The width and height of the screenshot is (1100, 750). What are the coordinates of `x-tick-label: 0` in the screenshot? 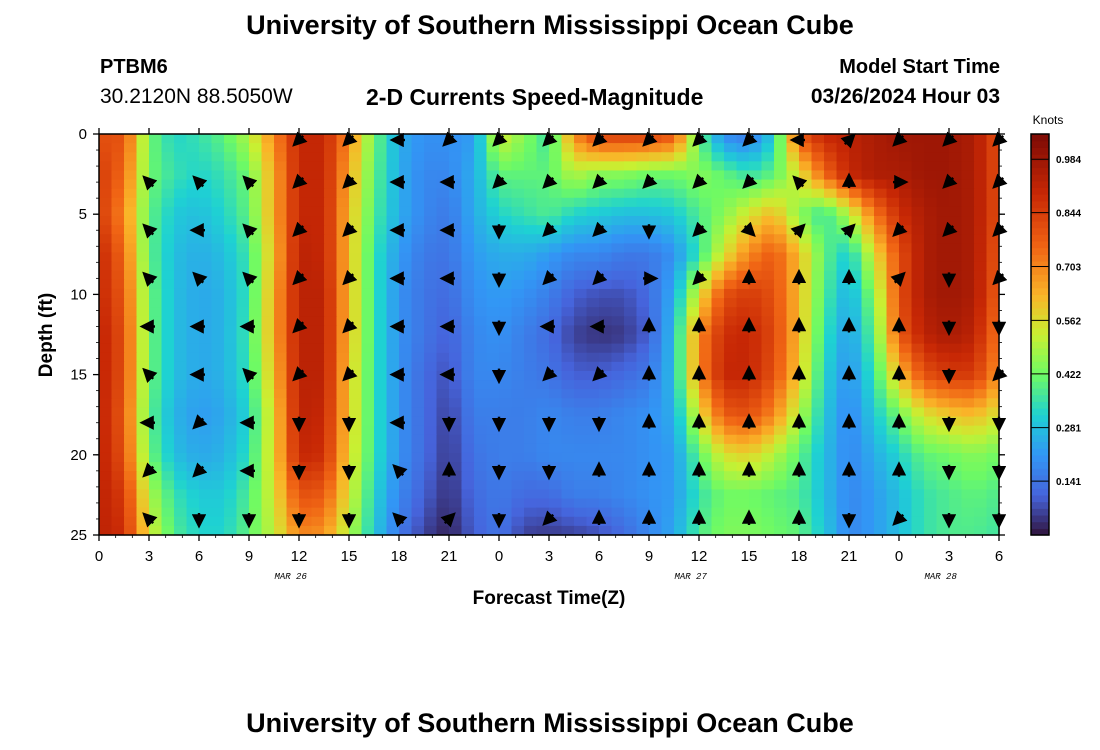 It's located at (899, 556).